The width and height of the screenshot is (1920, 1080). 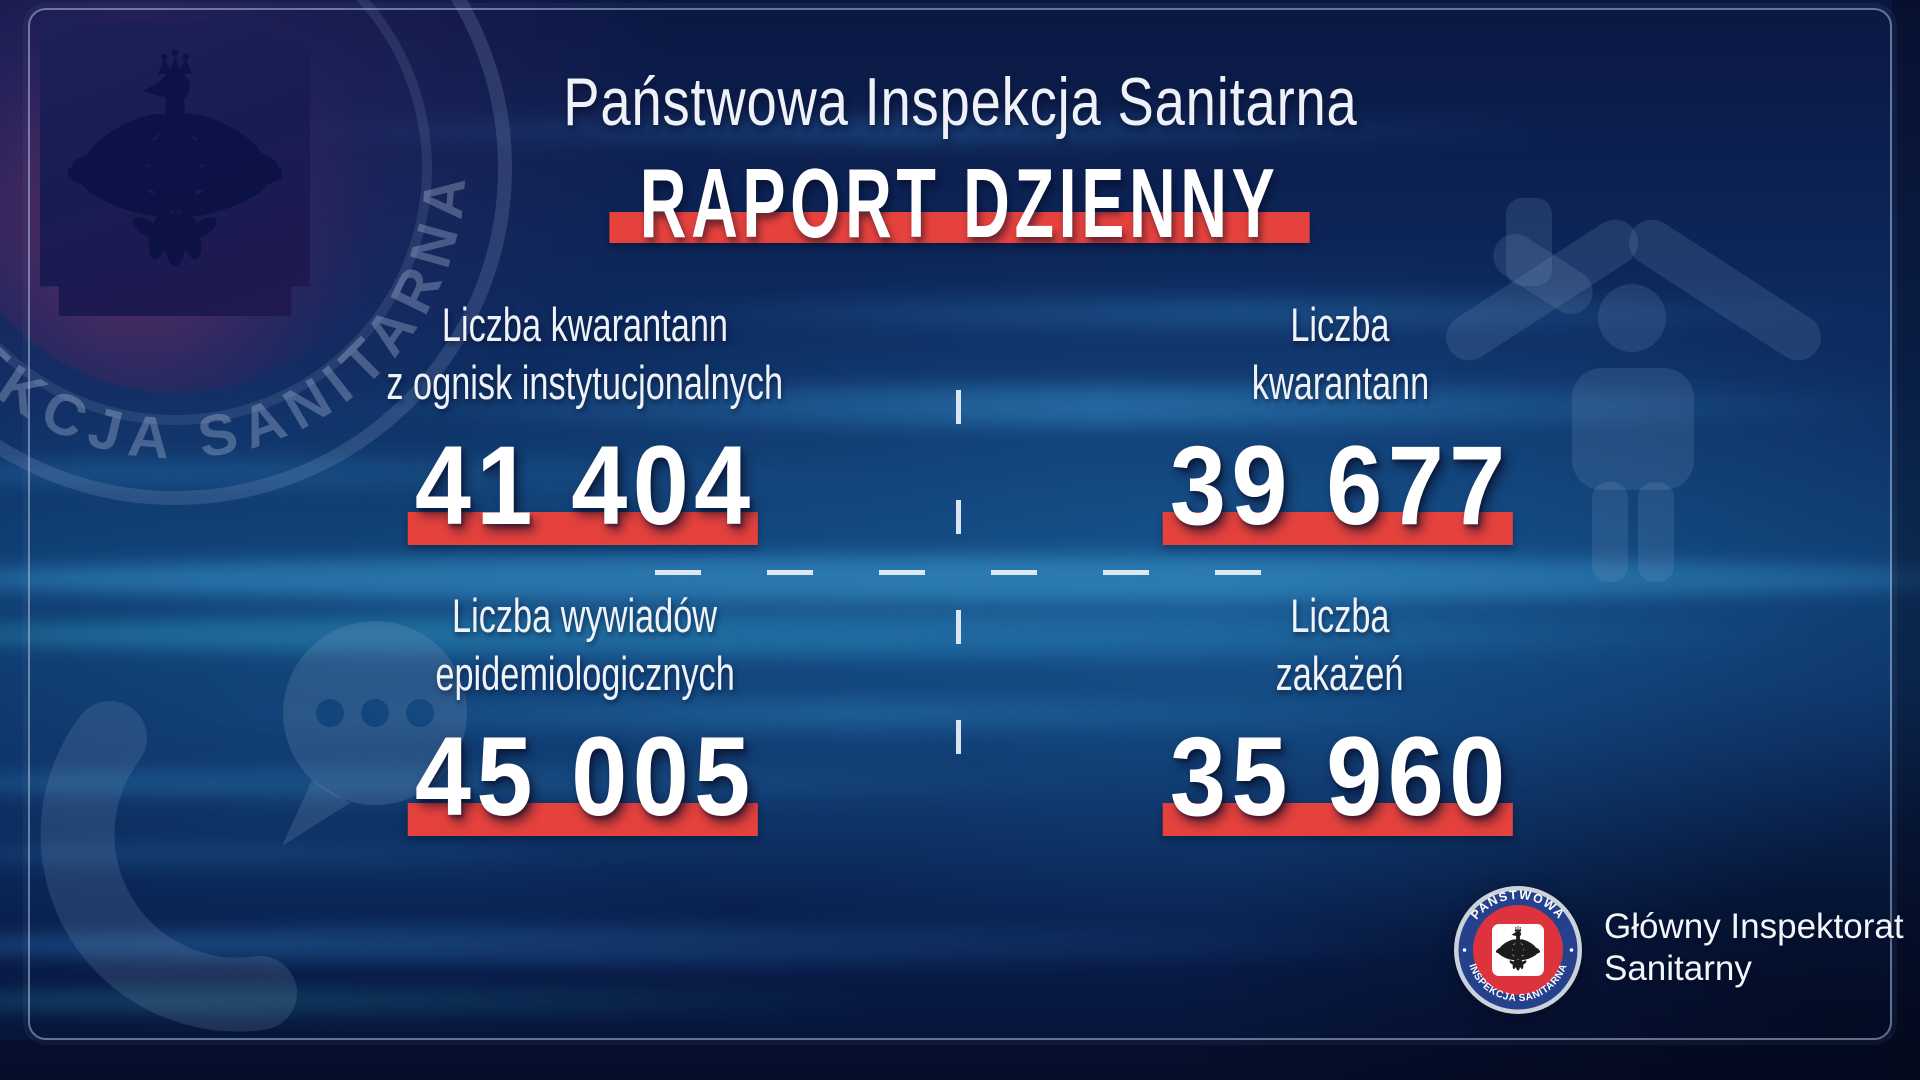 I want to click on stat-block-infections: Liczba zakażeń 35 960, so click(x=1340, y=711).